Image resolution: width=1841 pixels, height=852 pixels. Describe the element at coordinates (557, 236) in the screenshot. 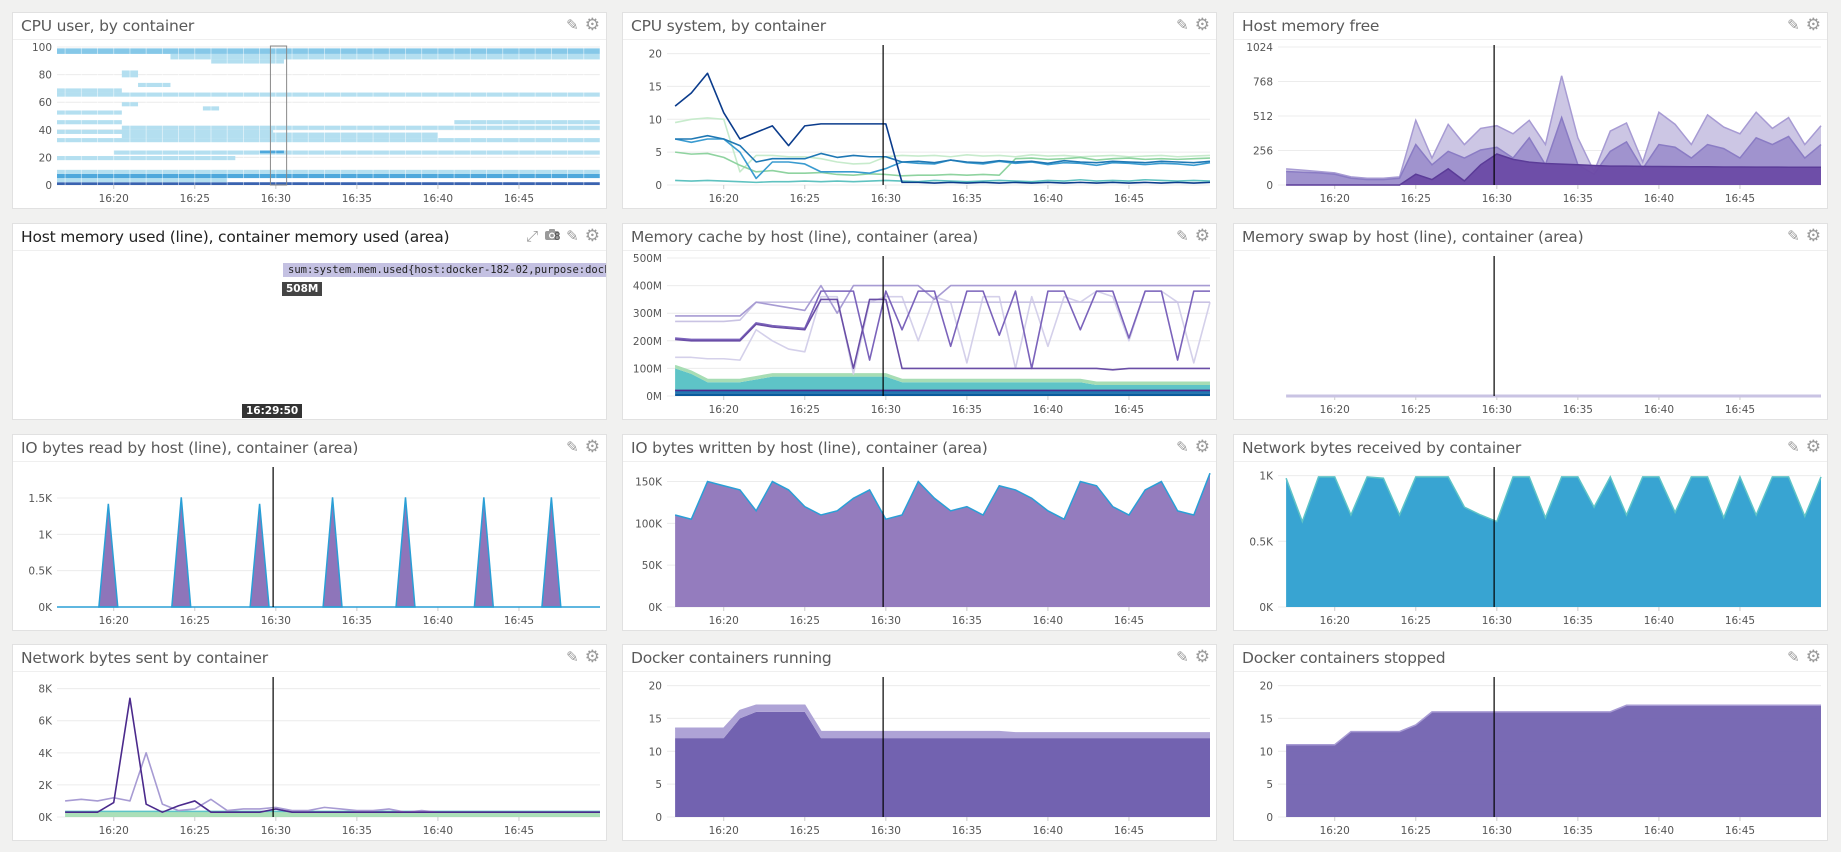

I see `y-tick-label: 800M` at that location.